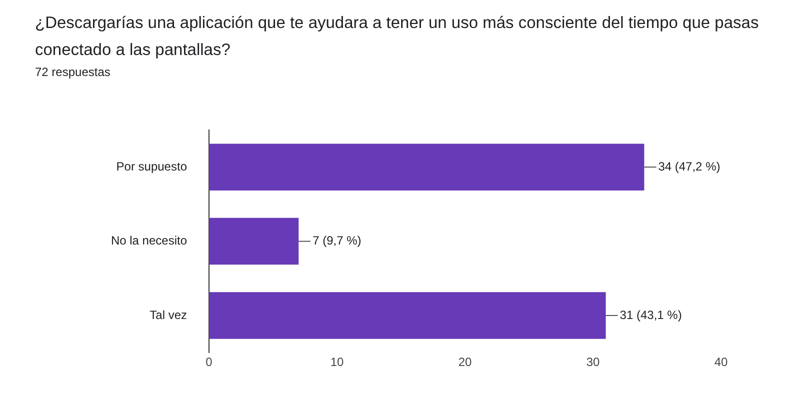  What do you see at coordinates (593, 362) in the screenshot?
I see `x-tick-label: 30` at bounding box center [593, 362].